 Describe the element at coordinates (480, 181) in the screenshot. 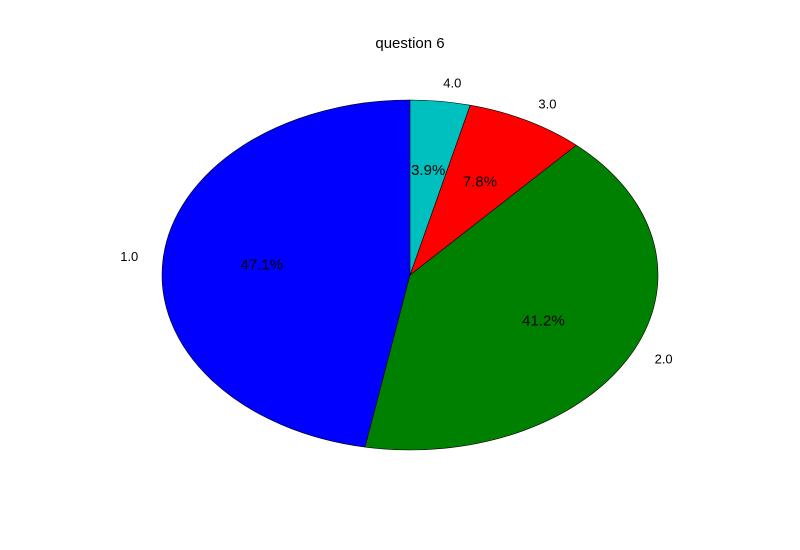

I see `slice-percent-3-0: 7.8%` at that location.